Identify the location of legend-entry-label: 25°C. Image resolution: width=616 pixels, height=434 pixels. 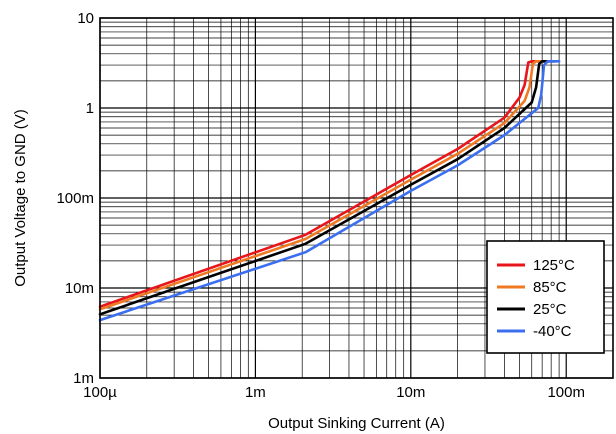
(550, 309).